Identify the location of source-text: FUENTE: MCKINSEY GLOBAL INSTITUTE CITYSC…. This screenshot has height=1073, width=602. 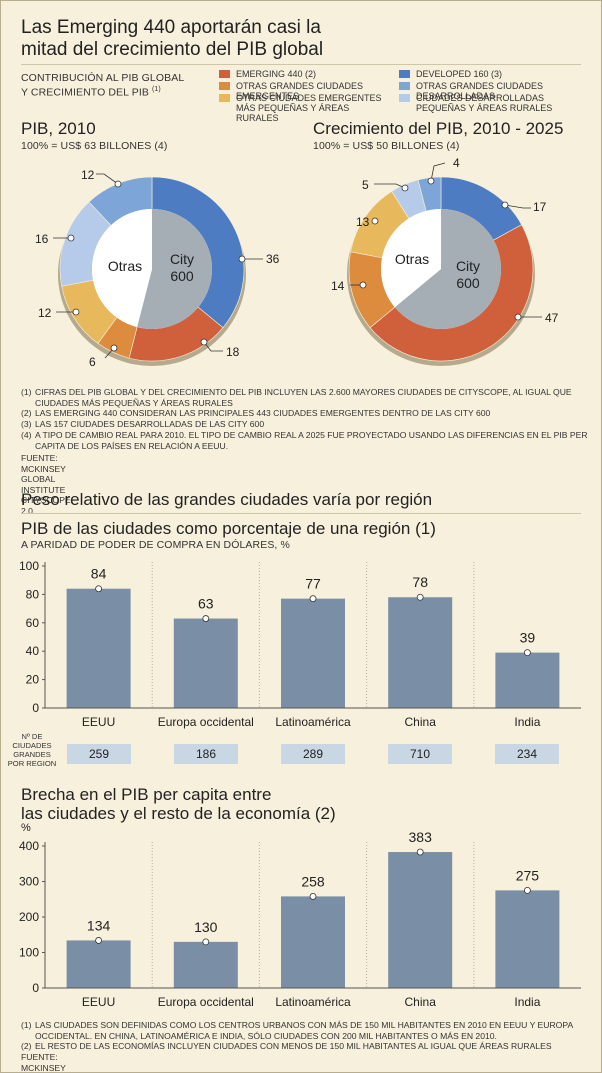
(46, 484).